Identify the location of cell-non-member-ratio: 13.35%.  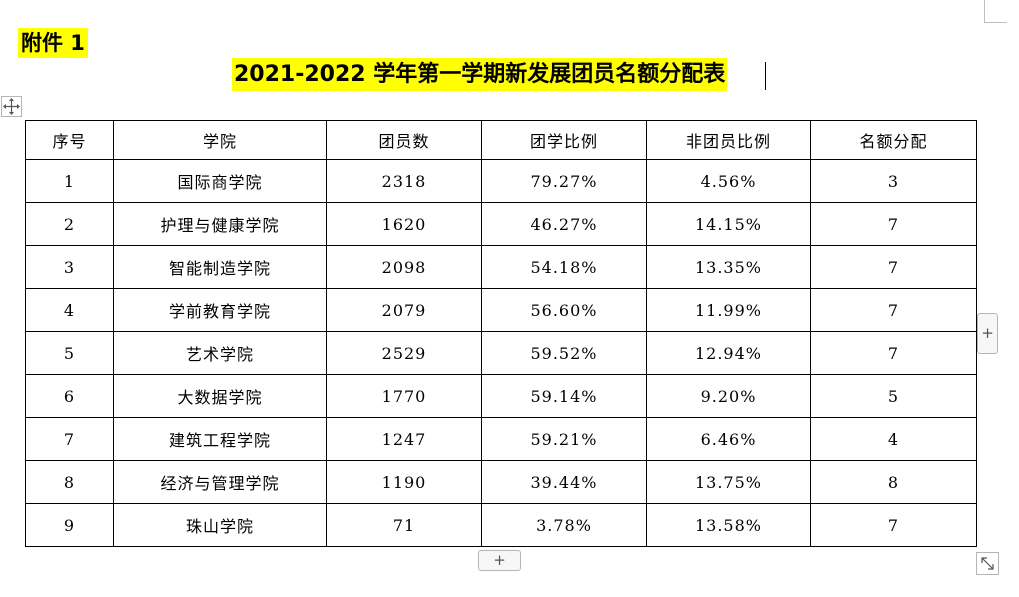
(728, 267).